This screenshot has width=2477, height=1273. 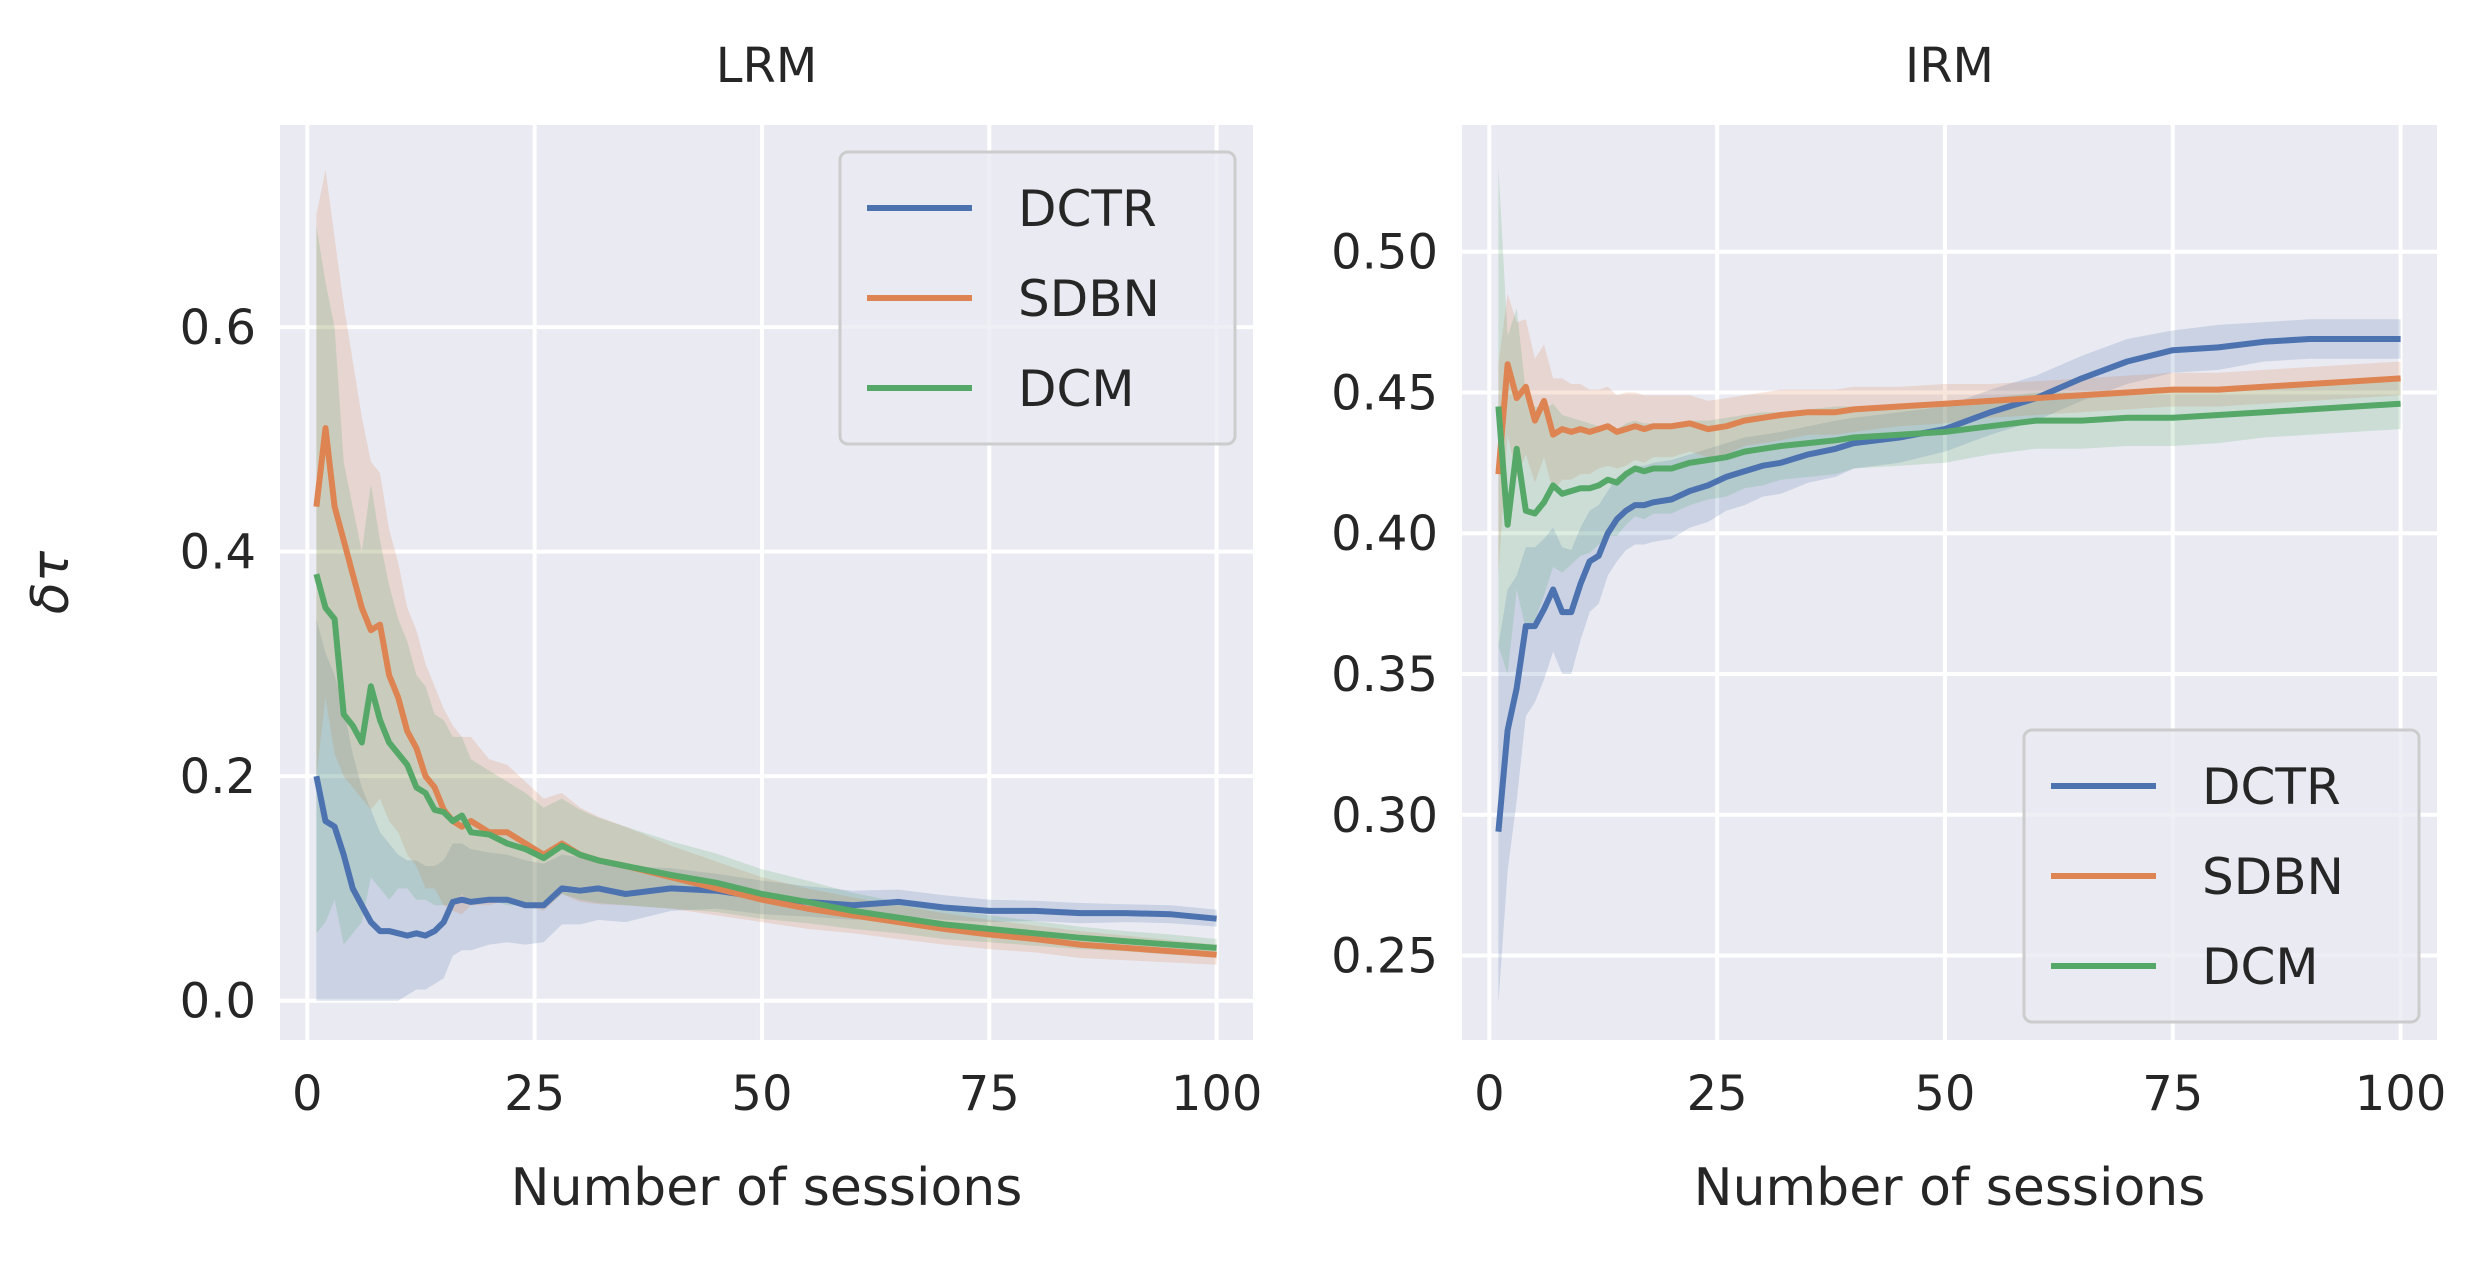 What do you see at coordinates (51, 582) in the screenshot?
I see `y-axis-label: δτ` at bounding box center [51, 582].